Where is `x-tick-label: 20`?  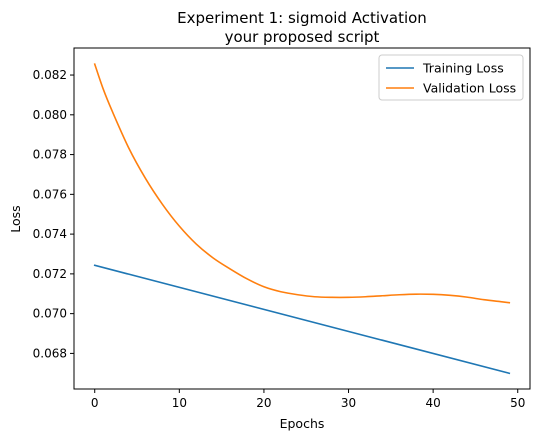
x-tick-label: 20 is located at coordinates (263, 403).